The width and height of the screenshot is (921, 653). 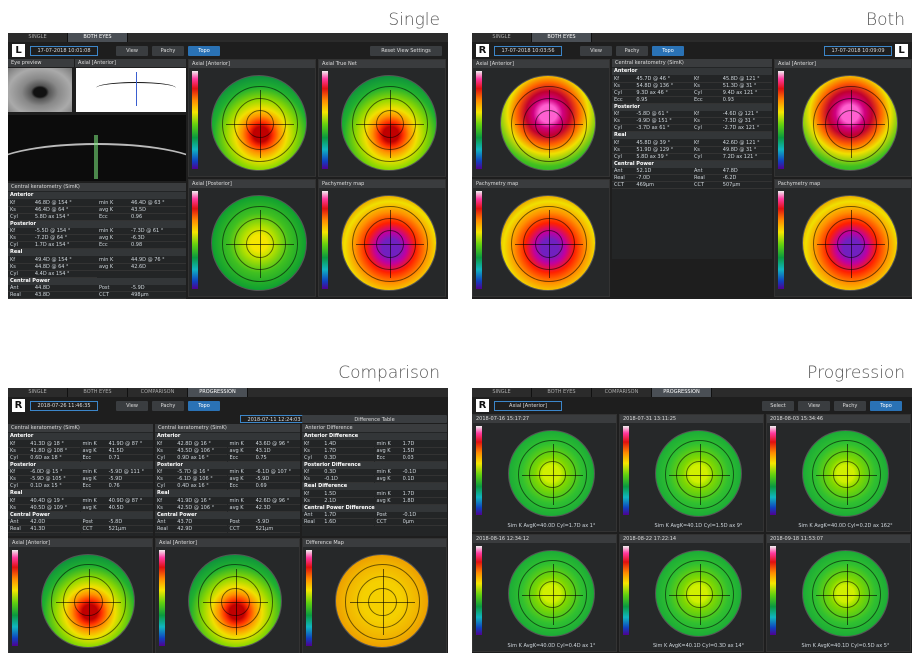 What do you see at coordinates (80, 428) in the screenshot?
I see `table-title: Central keratometry (SimK)` at bounding box center [80, 428].